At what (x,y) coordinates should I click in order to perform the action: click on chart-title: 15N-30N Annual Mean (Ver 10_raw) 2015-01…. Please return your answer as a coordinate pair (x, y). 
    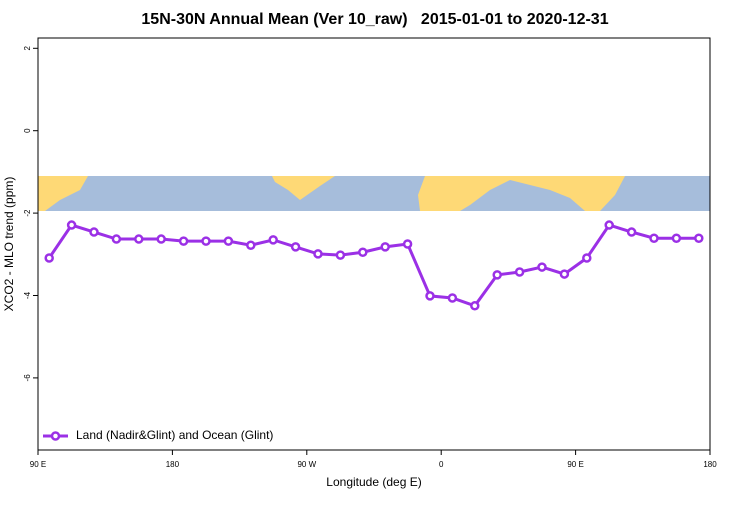
    Looking at the image, I should click on (374, 19).